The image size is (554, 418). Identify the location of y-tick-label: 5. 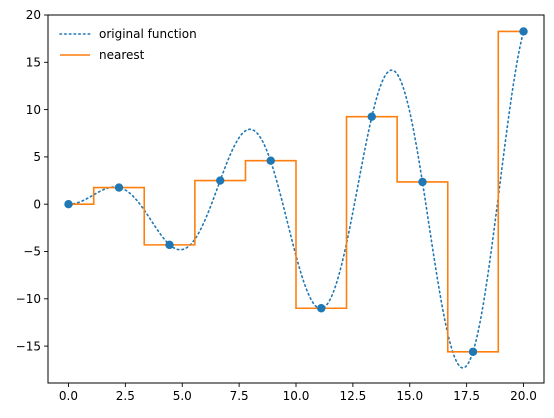
(37, 157).